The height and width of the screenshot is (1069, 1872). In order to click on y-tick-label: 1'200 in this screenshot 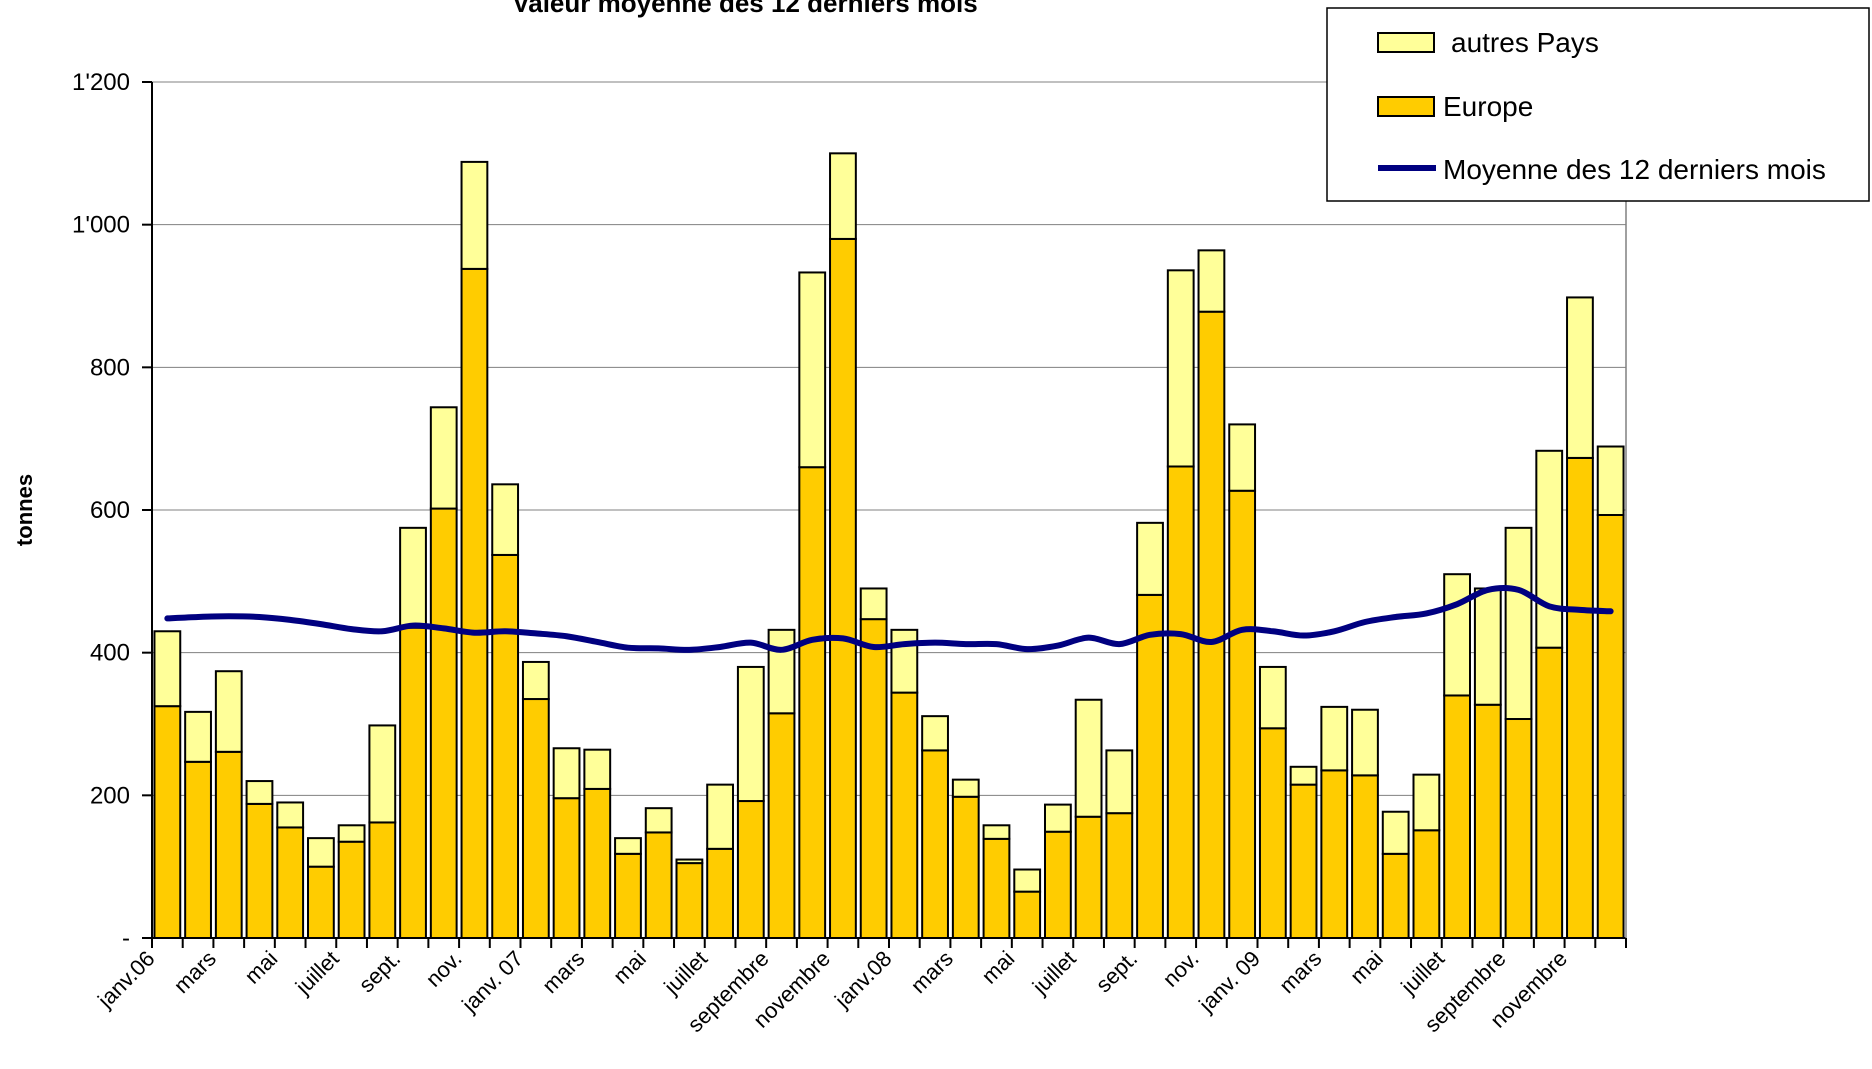, I will do `click(101, 82)`.